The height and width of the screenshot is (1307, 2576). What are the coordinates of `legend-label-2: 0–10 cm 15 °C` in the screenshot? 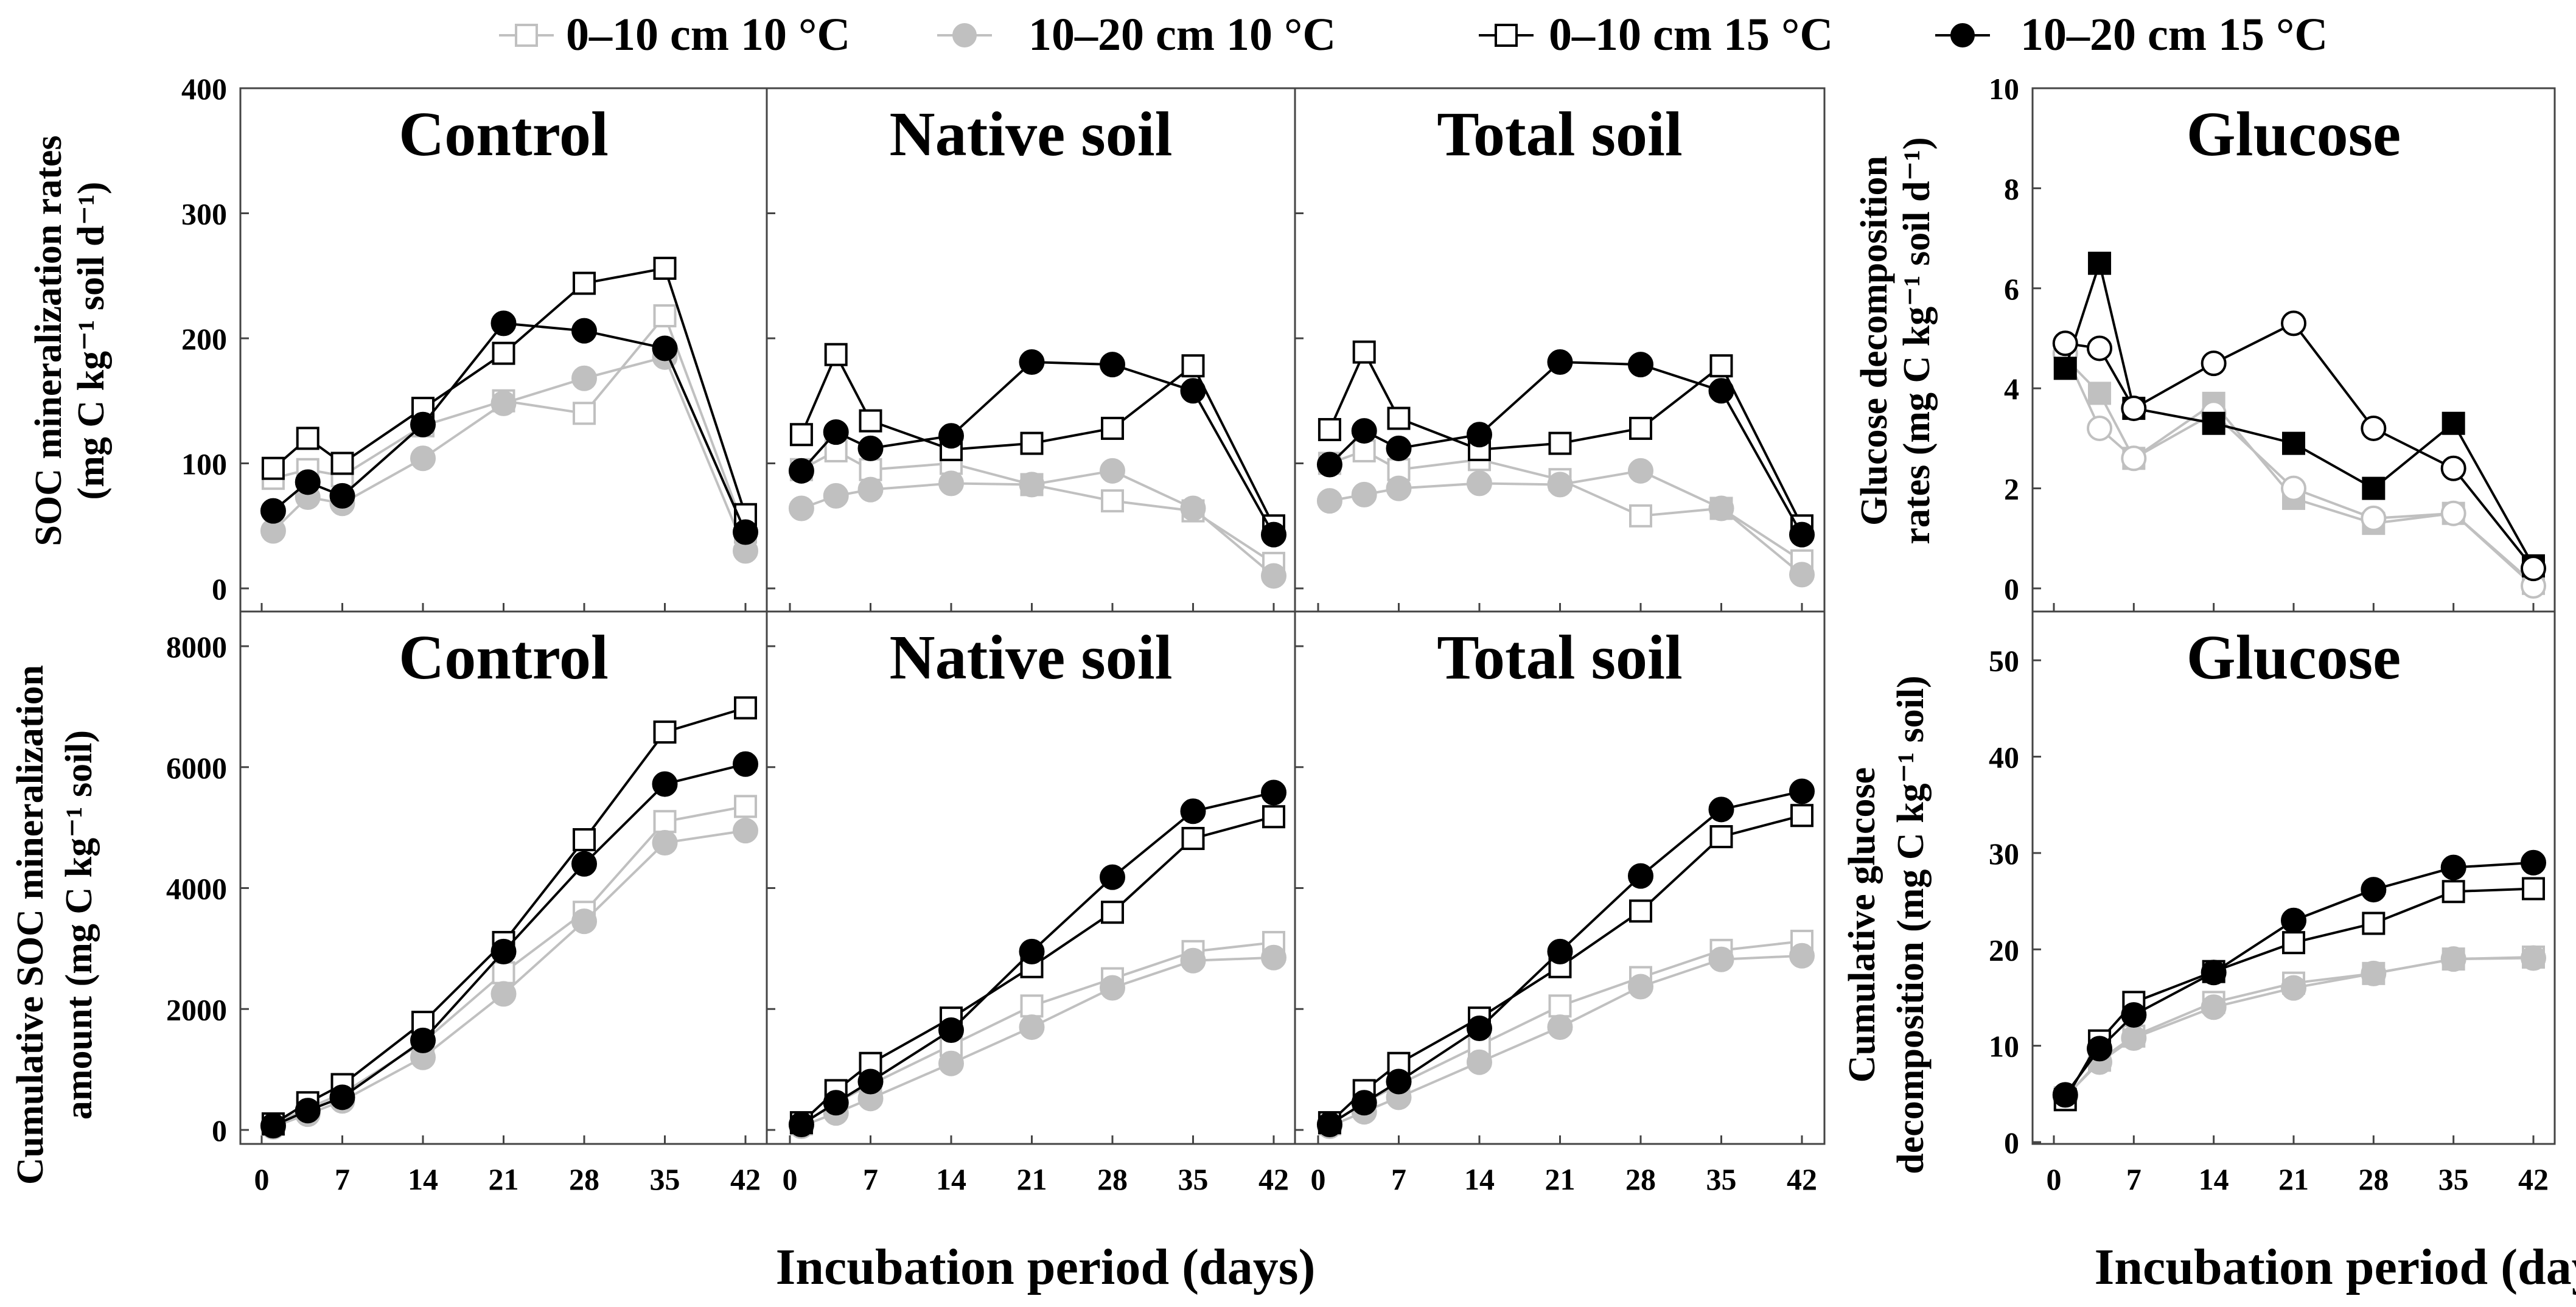 It's located at (1691, 34).